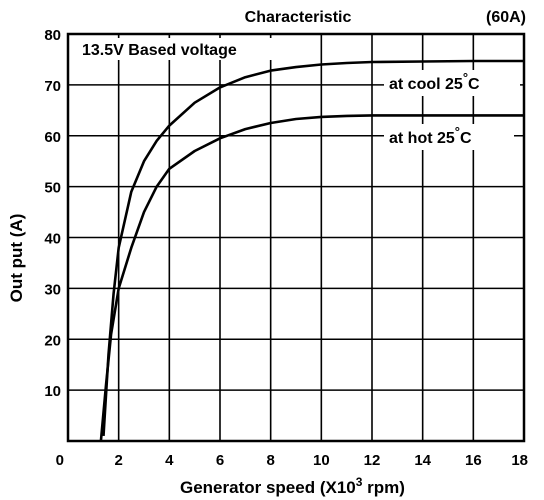 This screenshot has width=544, height=500. Describe the element at coordinates (60, 460) in the screenshot. I see `x-tick-label: 0` at that location.